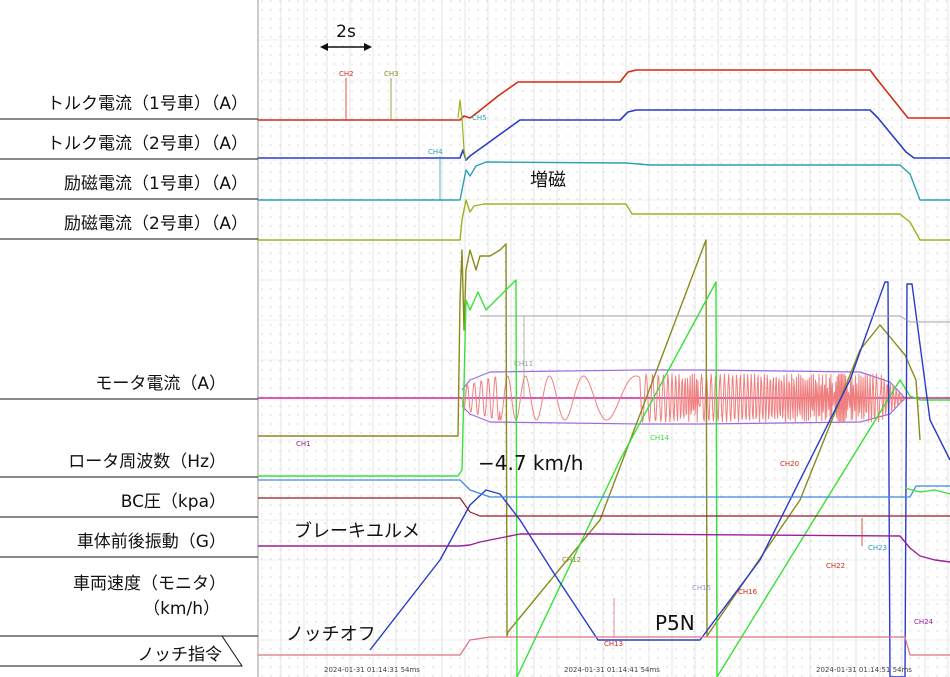 This screenshot has height=677, width=950. I want to click on ch3-label: CH3, so click(391, 74).